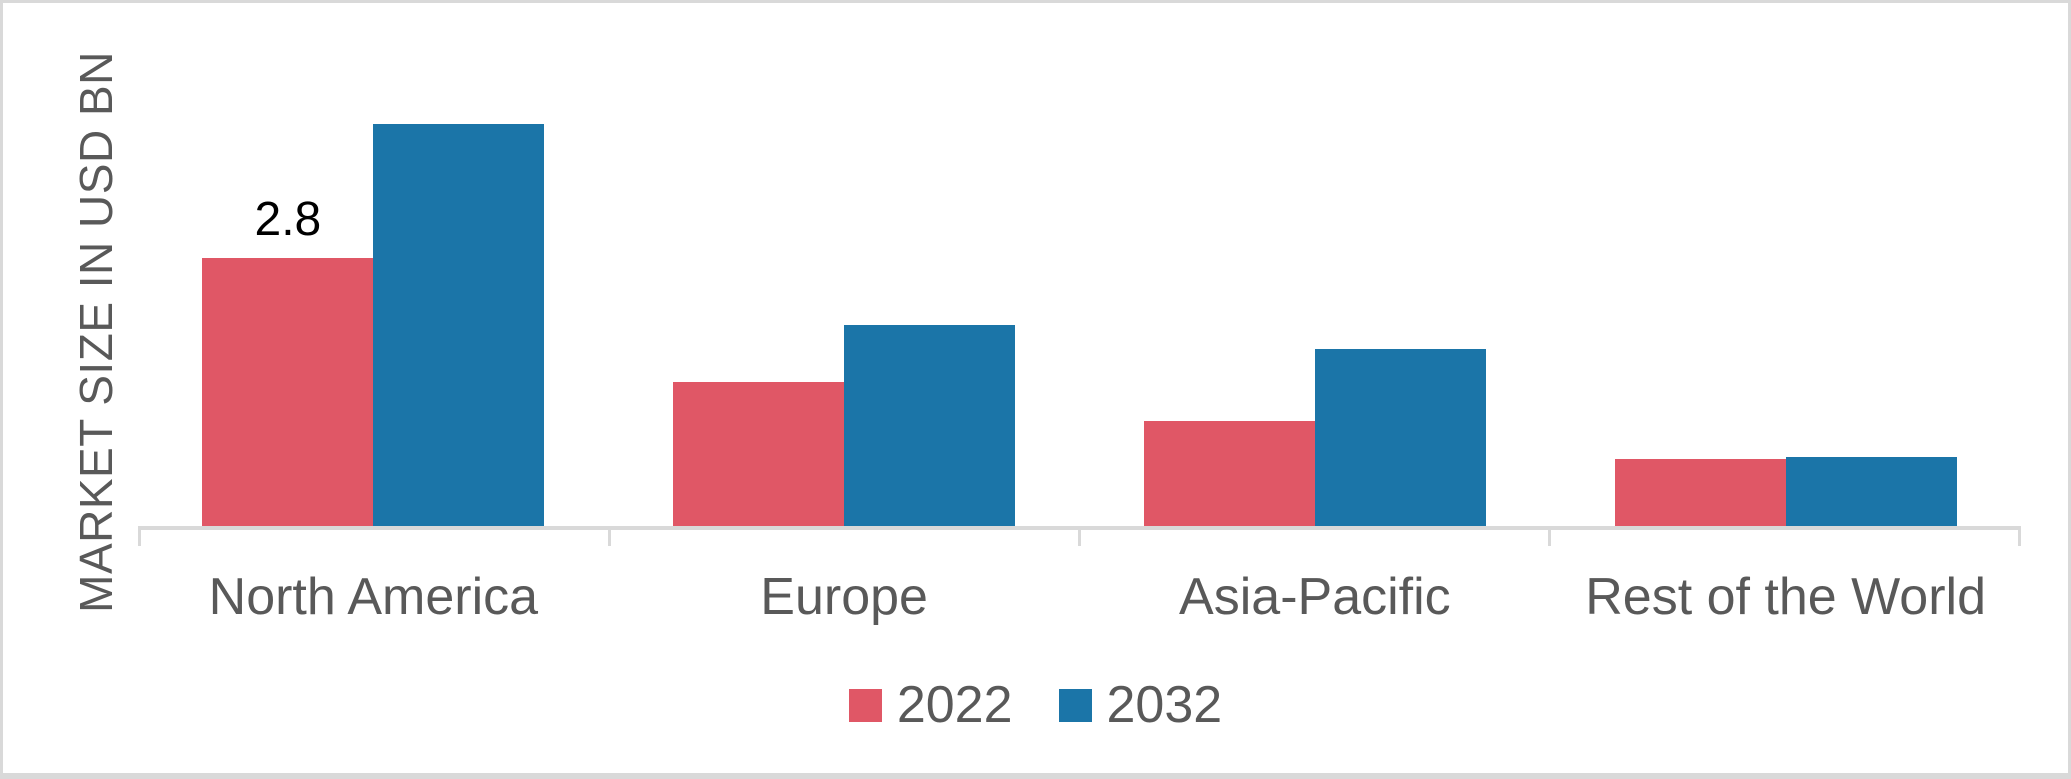 Image resolution: width=2071 pixels, height=779 pixels. What do you see at coordinates (1075, 705) in the screenshot?
I see `legend-swatch-2032` at bounding box center [1075, 705].